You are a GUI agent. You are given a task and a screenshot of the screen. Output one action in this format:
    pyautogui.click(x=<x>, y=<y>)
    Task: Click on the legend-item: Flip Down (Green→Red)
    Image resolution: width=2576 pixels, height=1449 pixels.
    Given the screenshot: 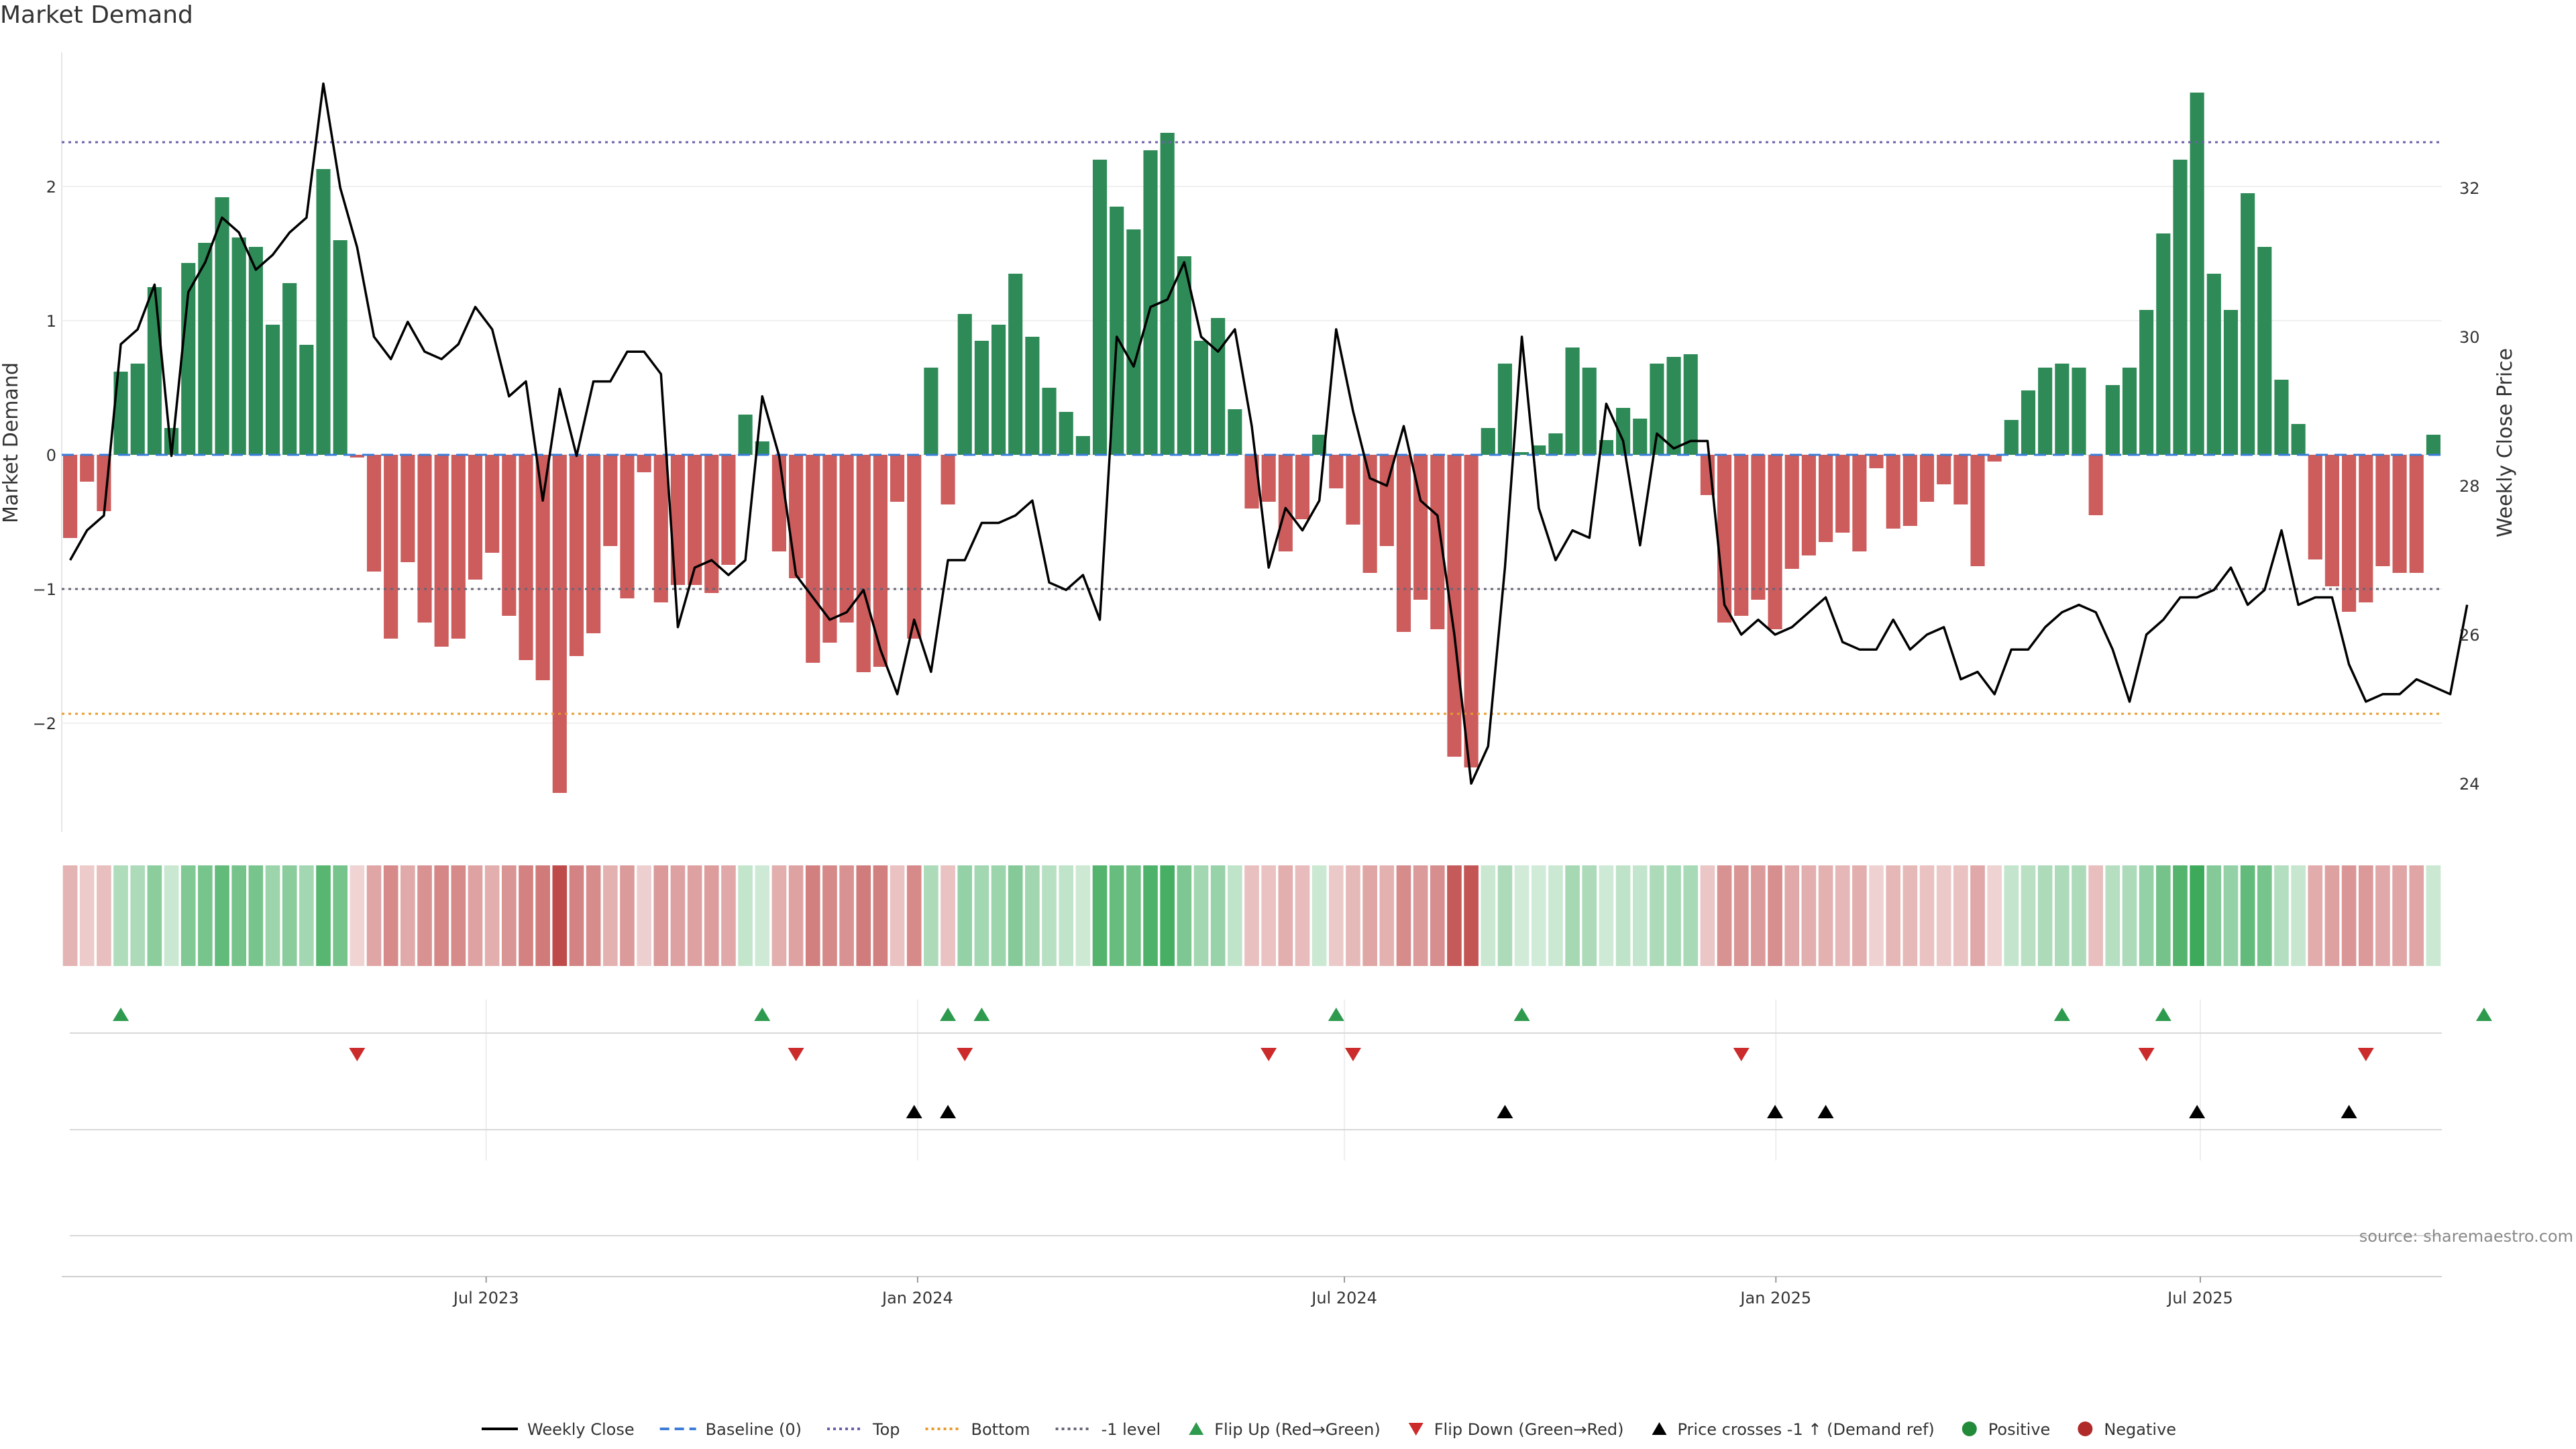 What is the action you would take?
    pyautogui.click(x=1516, y=1429)
    